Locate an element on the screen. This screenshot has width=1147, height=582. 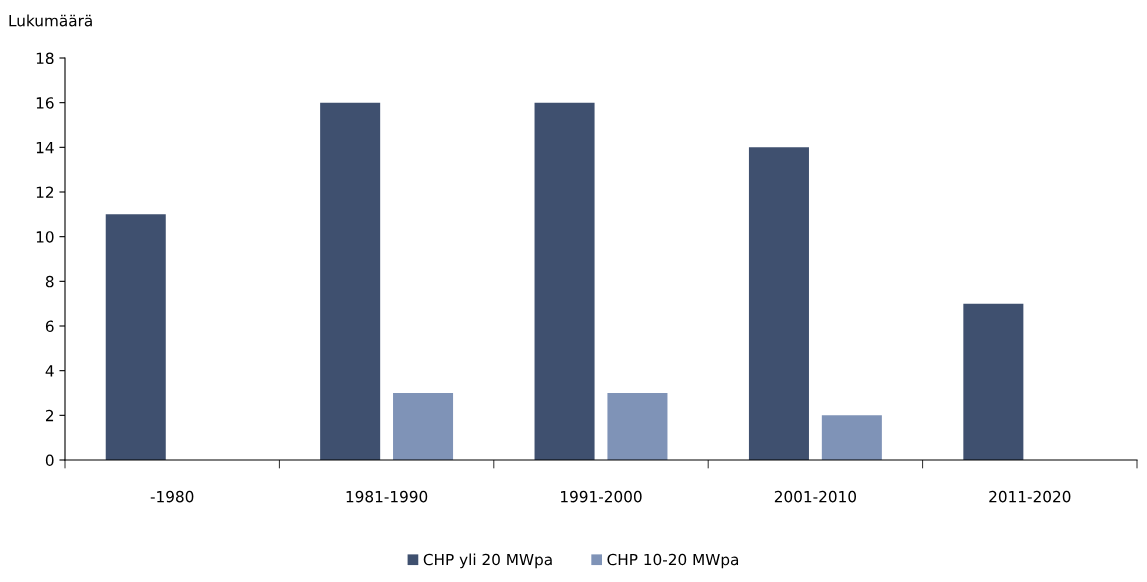
legend-label: CHP yli 20 MWpa is located at coordinates (487, 561).